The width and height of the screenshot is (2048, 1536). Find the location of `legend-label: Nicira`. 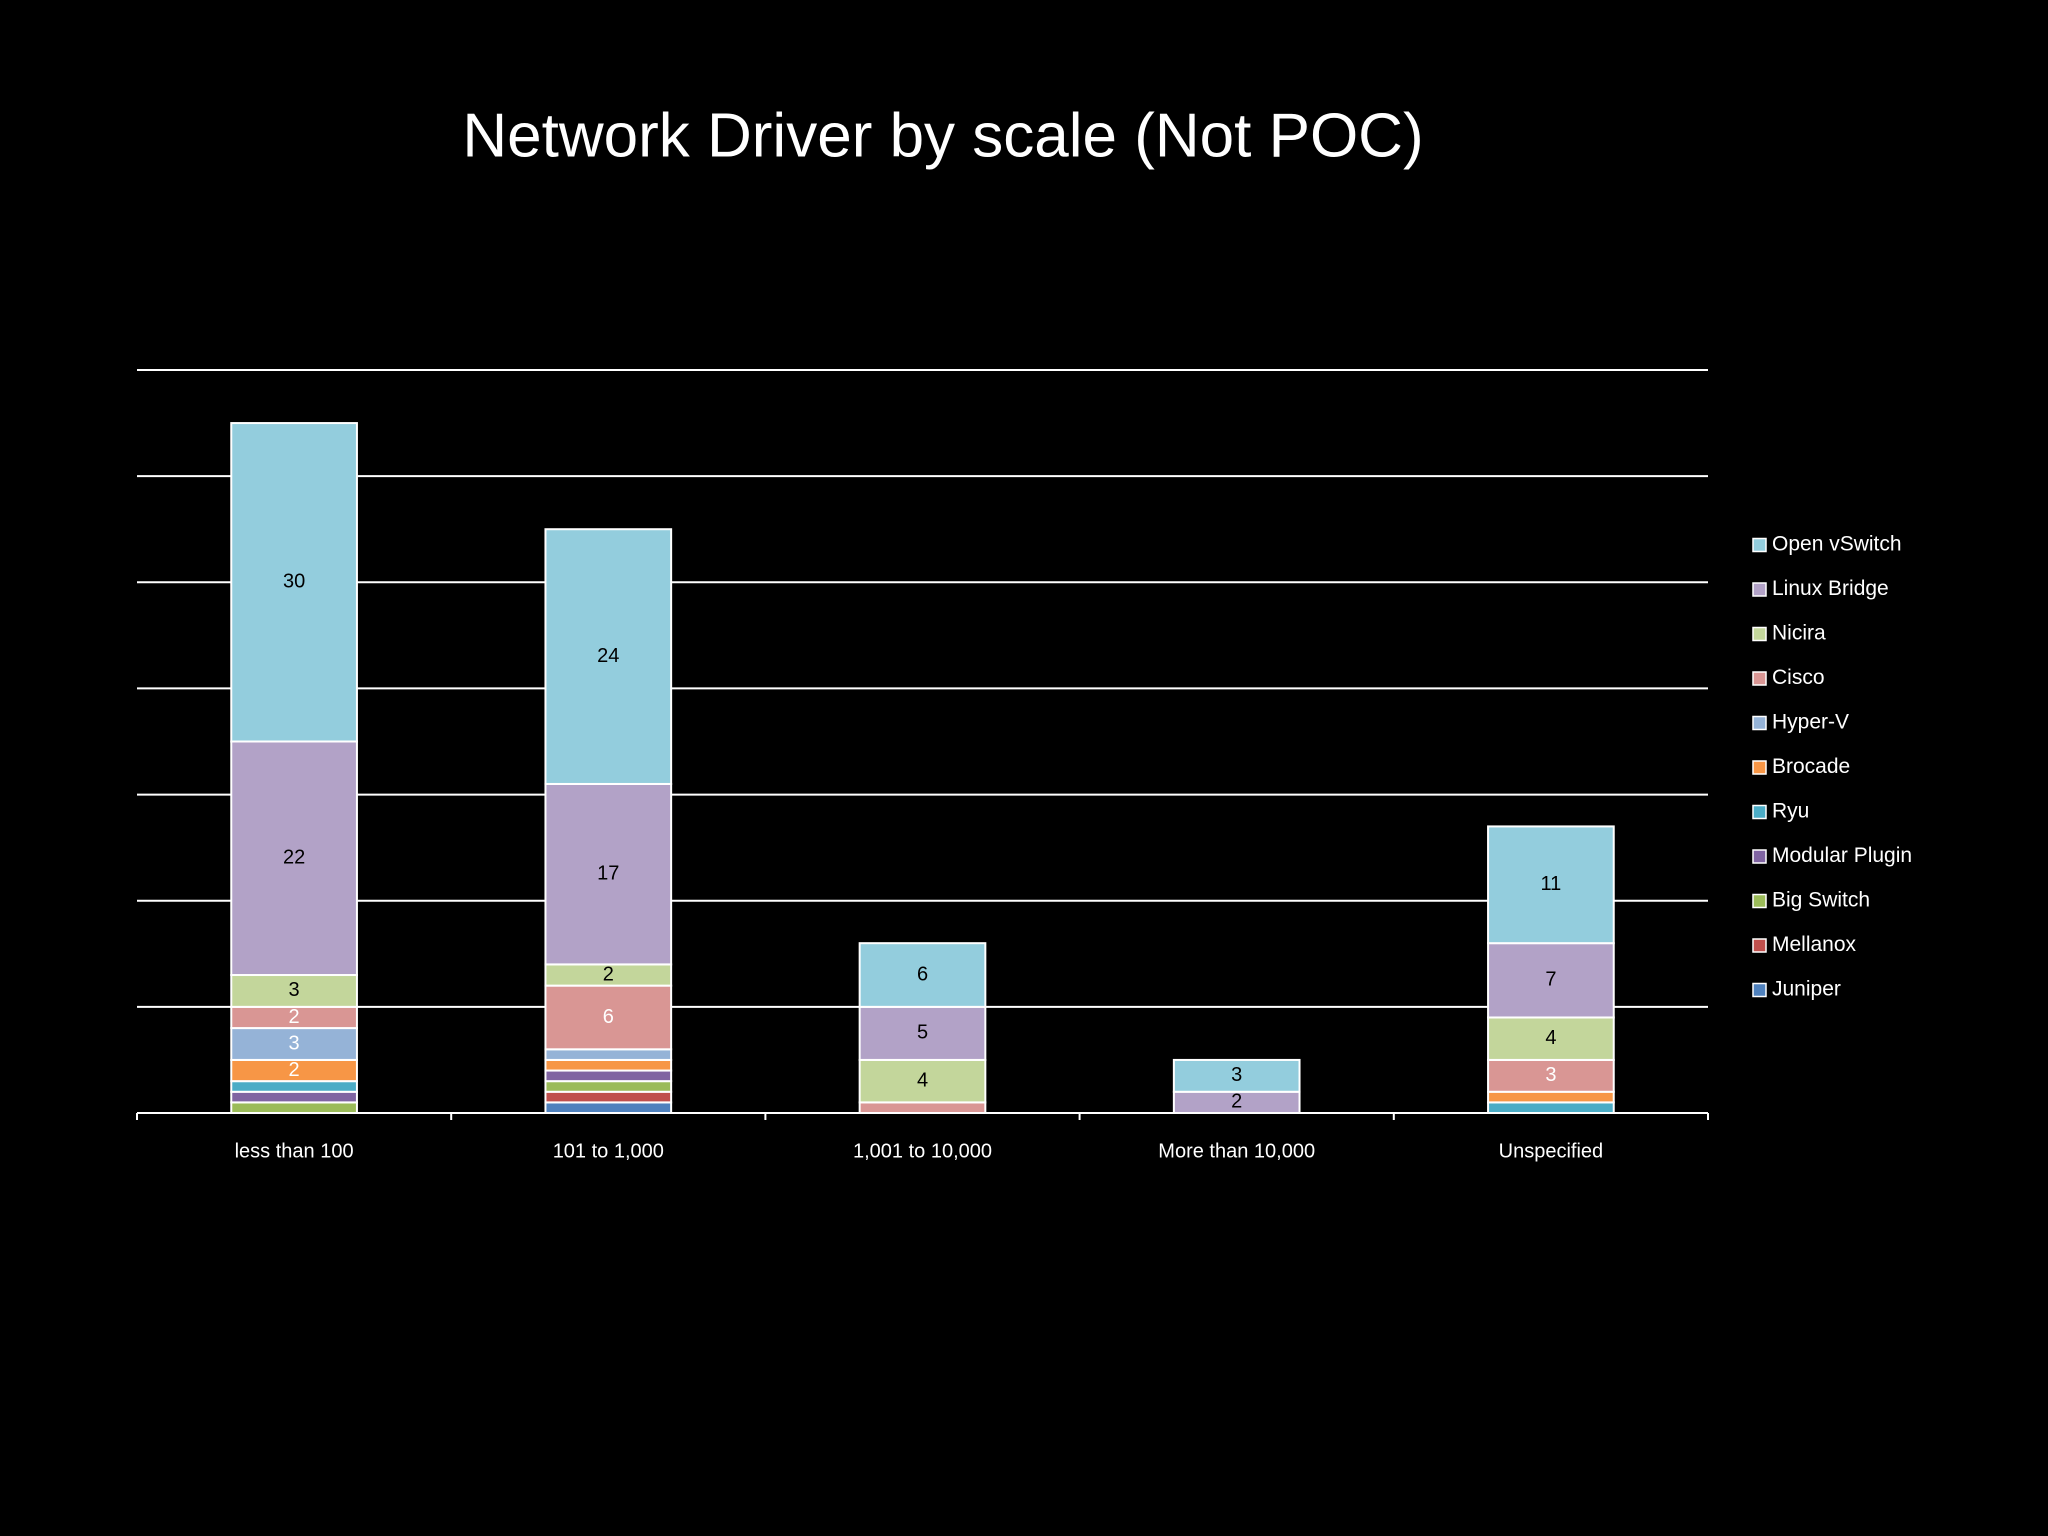

legend-label: Nicira is located at coordinates (1799, 633).